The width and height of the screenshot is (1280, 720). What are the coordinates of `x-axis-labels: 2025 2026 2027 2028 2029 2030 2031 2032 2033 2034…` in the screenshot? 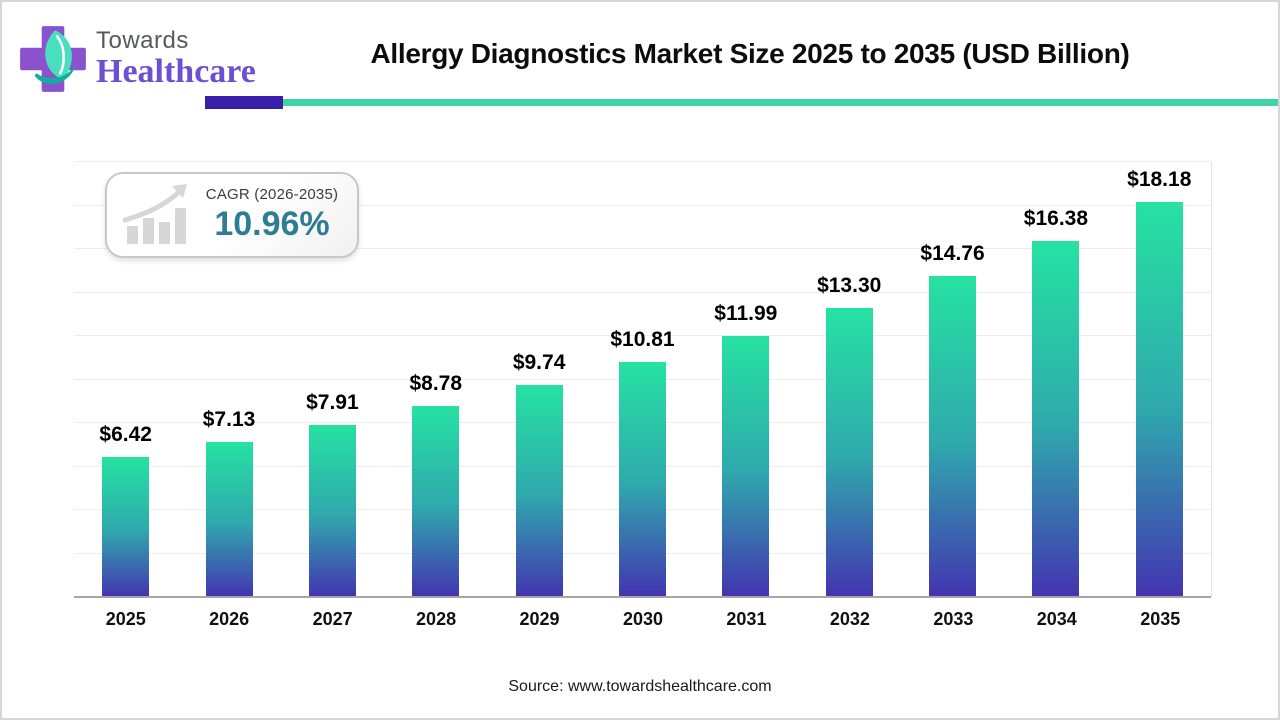 It's located at (643, 619).